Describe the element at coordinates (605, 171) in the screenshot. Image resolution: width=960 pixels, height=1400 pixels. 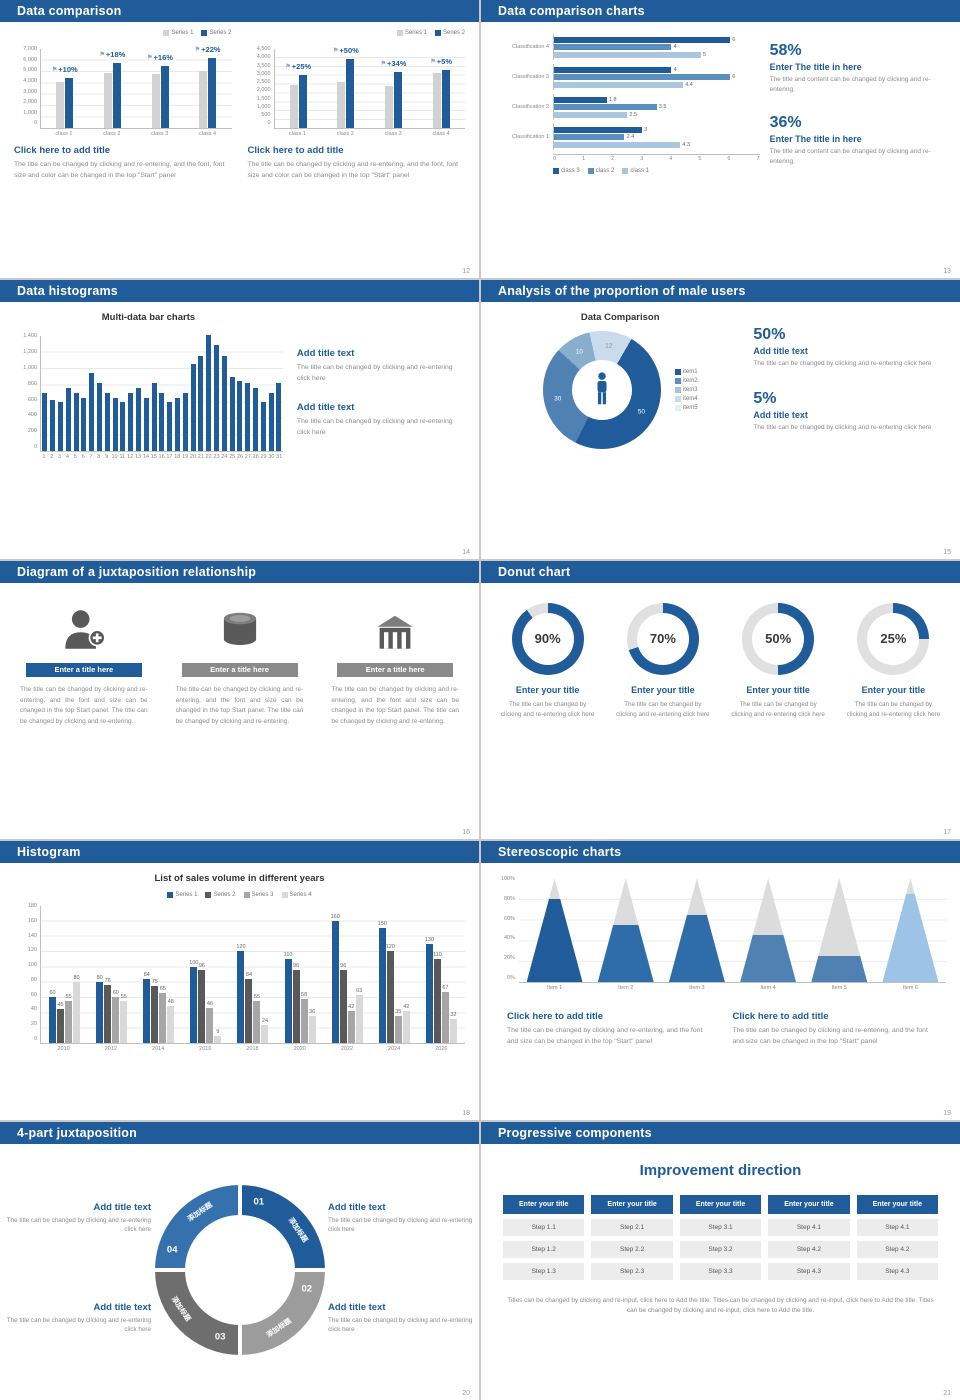
I see `legend-label: class 2` at that location.